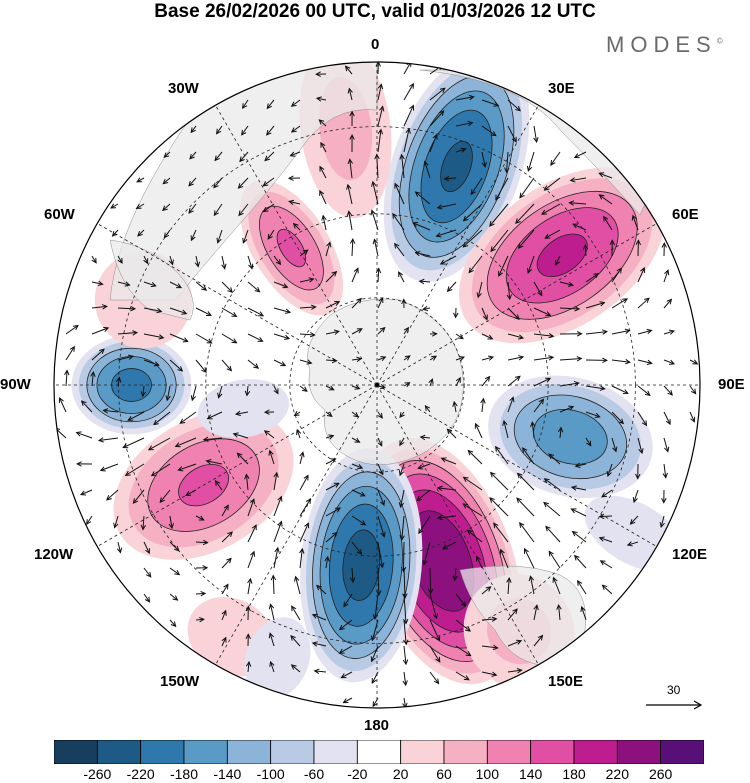 The height and width of the screenshot is (783, 750). What do you see at coordinates (377, 385) in the screenshot?
I see `south-pole-marker` at bounding box center [377, 385].